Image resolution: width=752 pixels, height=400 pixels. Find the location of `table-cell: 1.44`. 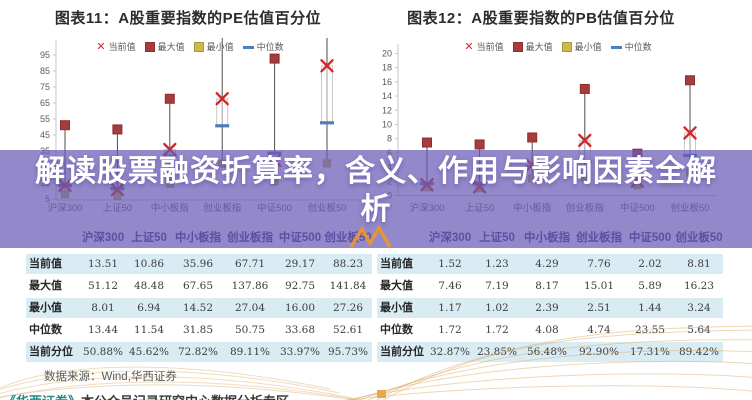

table-cell: 1.44 is located at coordinates (650, 308).